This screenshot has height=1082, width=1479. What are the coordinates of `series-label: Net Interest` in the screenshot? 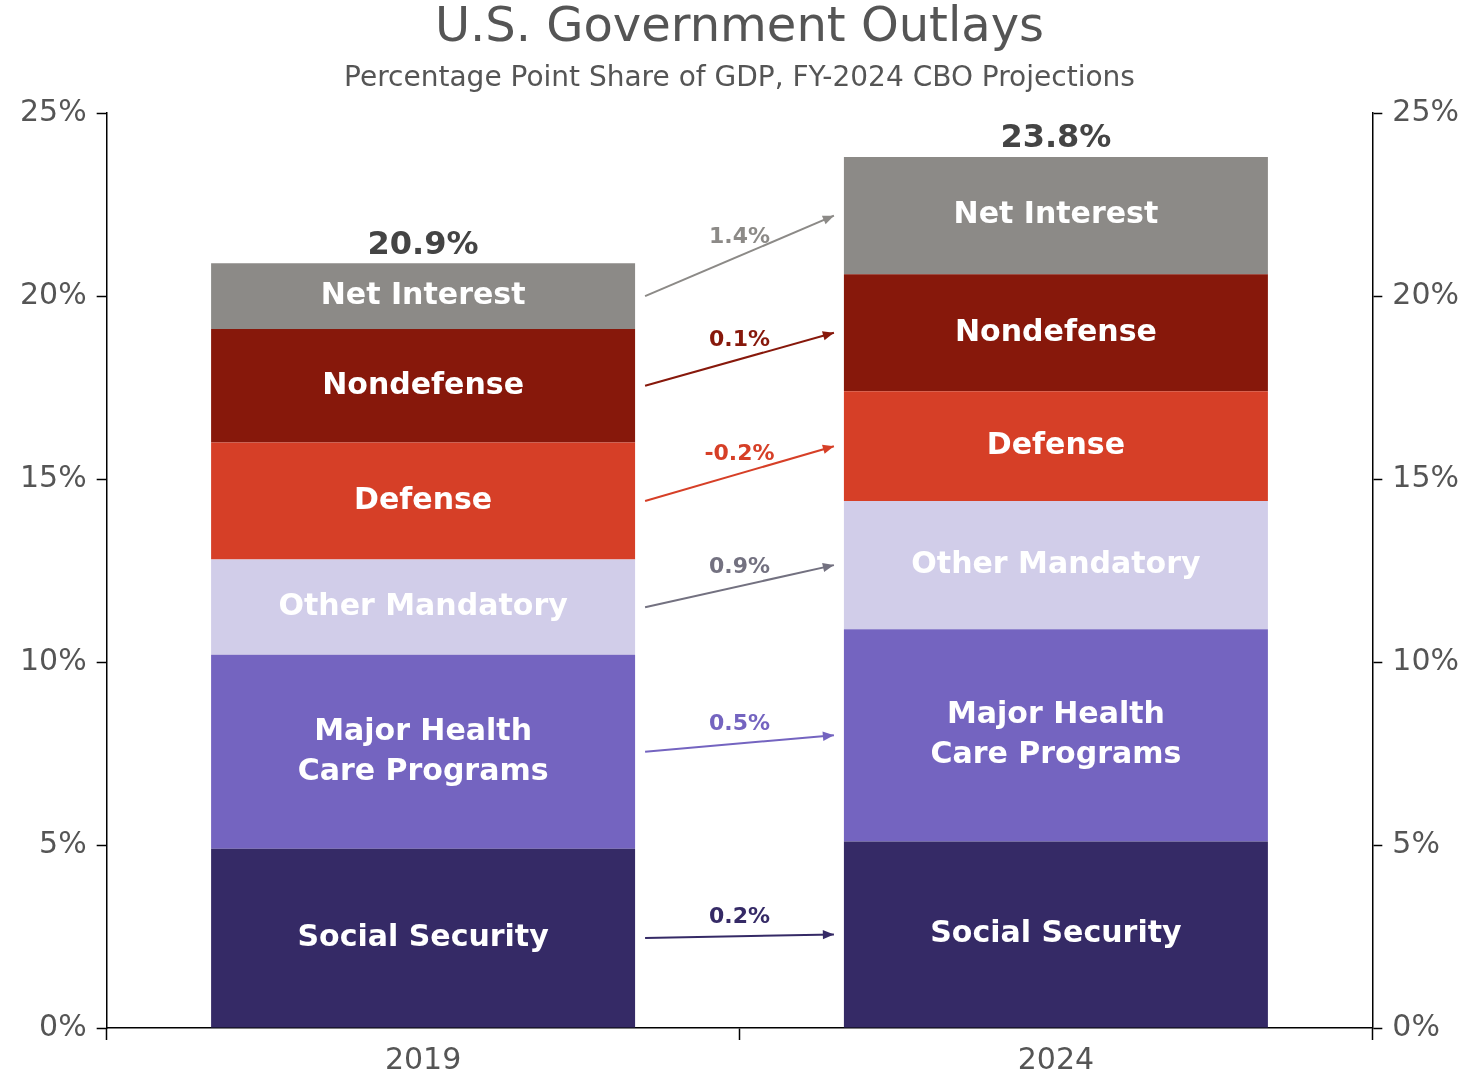 It's located at (423, 293).